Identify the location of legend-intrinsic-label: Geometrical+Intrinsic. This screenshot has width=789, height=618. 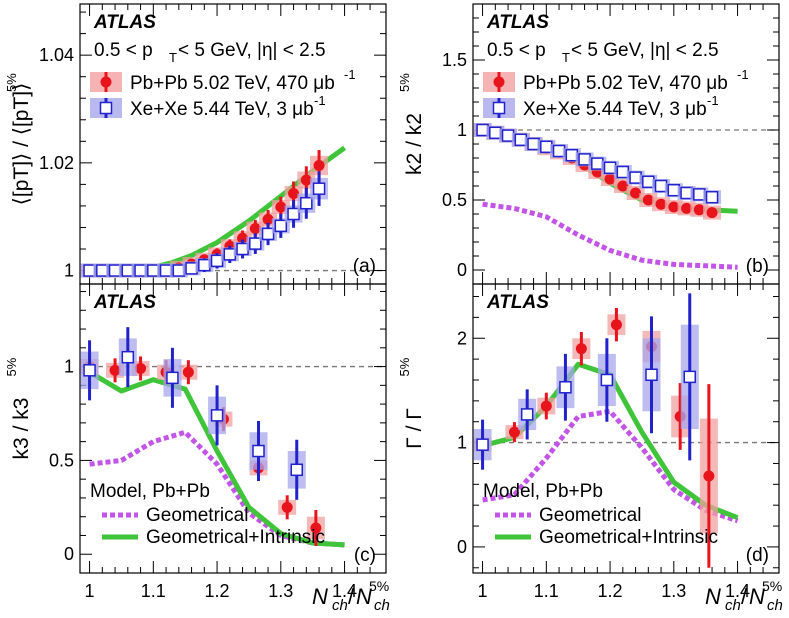
(628, 537).